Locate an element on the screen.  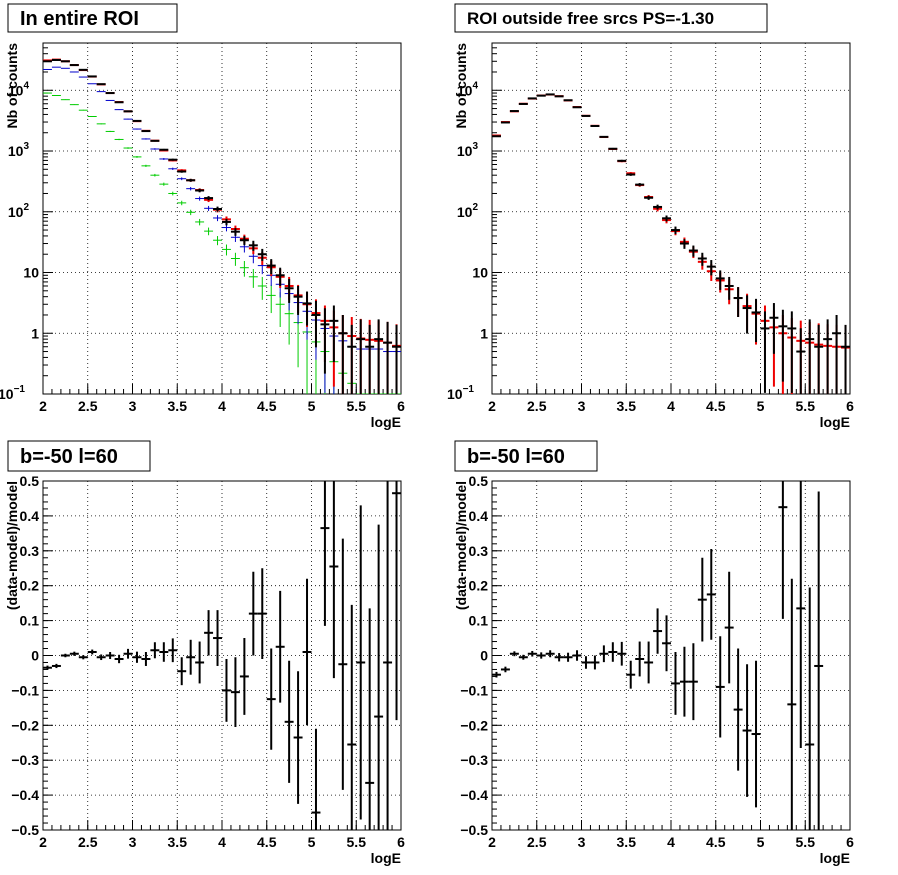
y-tick-label: 10 is located at coordinates (31, 273).